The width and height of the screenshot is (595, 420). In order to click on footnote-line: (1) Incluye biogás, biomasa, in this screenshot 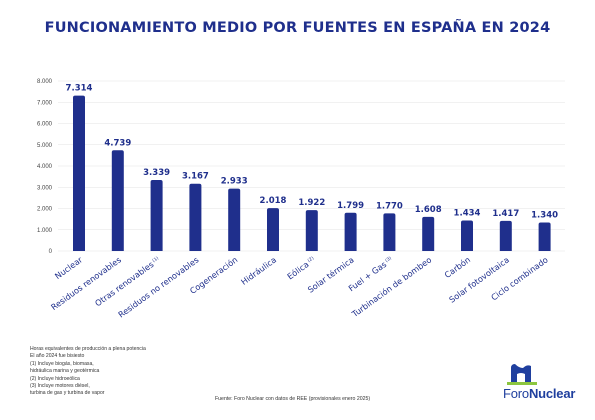, I will do `click(62, 363)`.